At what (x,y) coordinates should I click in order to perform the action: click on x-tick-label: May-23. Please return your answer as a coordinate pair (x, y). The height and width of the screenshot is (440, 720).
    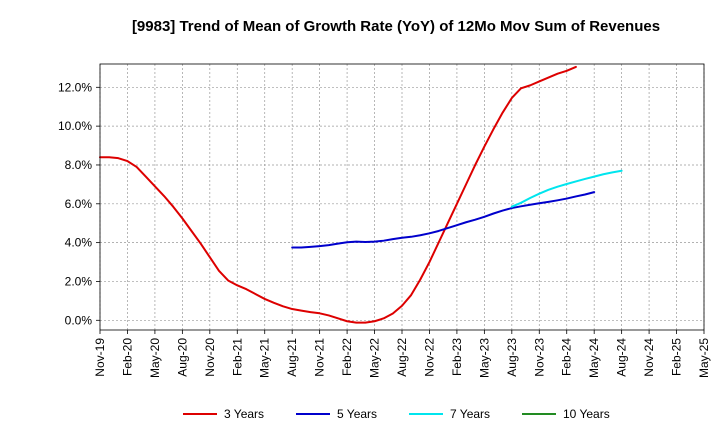
    Looking at the image, I should click on (484, 358).